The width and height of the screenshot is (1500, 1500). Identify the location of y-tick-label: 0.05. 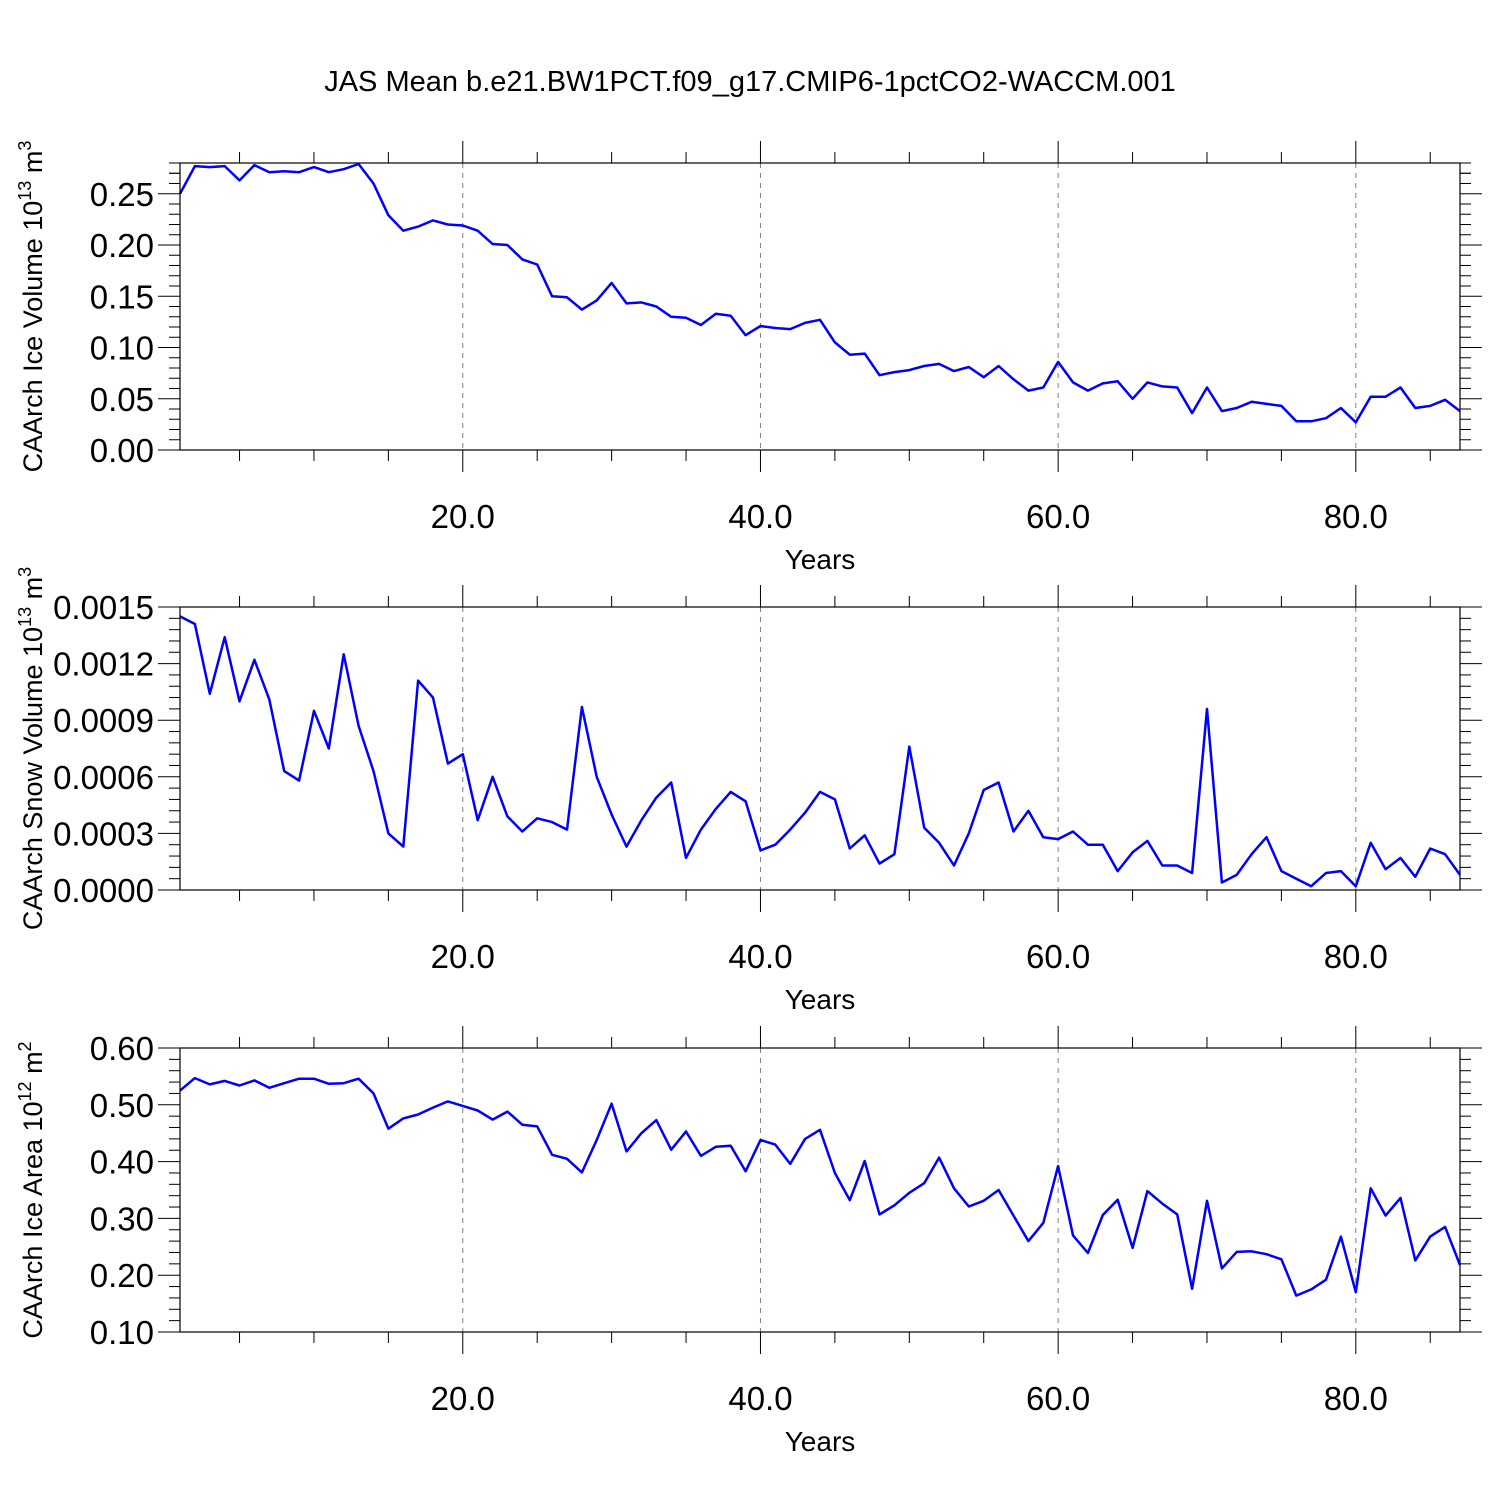
(122, 399).